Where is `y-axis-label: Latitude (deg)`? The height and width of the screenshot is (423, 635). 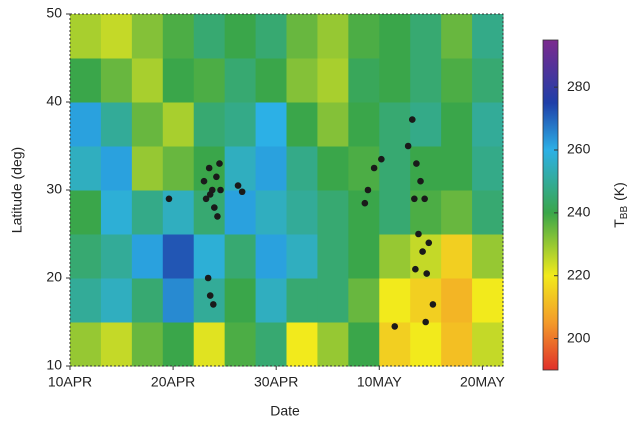
y-axis-label: Latitude (deg) is located at coordinates (17, 190).